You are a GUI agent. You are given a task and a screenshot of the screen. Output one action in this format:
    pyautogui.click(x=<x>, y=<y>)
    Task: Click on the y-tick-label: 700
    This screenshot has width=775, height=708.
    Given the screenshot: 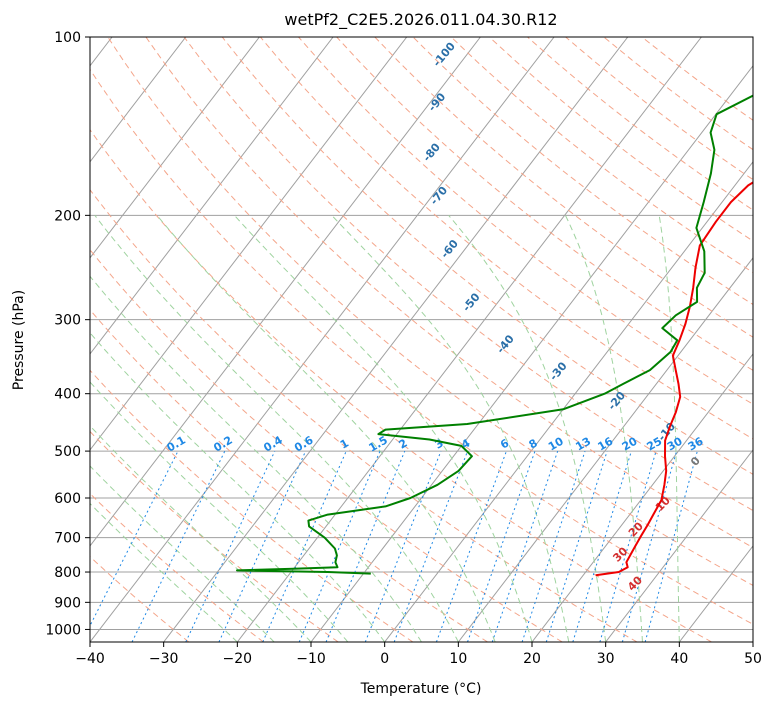 What is the action you would take?
    pyautogui.click(x=67, y=539)
    